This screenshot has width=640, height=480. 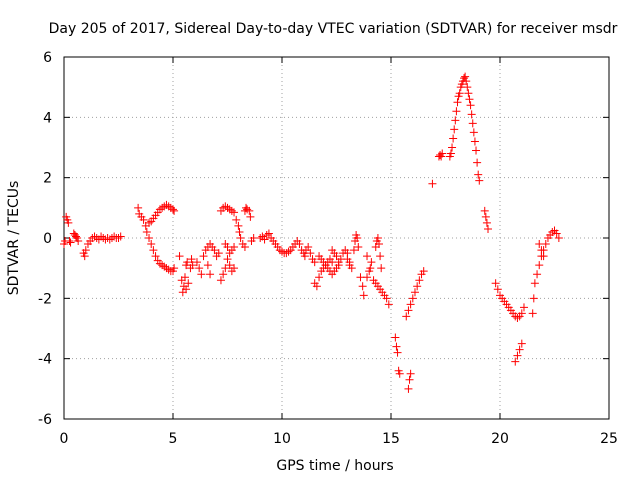 I want to click on x-tick-label: 15, so click(x=391, y=439).